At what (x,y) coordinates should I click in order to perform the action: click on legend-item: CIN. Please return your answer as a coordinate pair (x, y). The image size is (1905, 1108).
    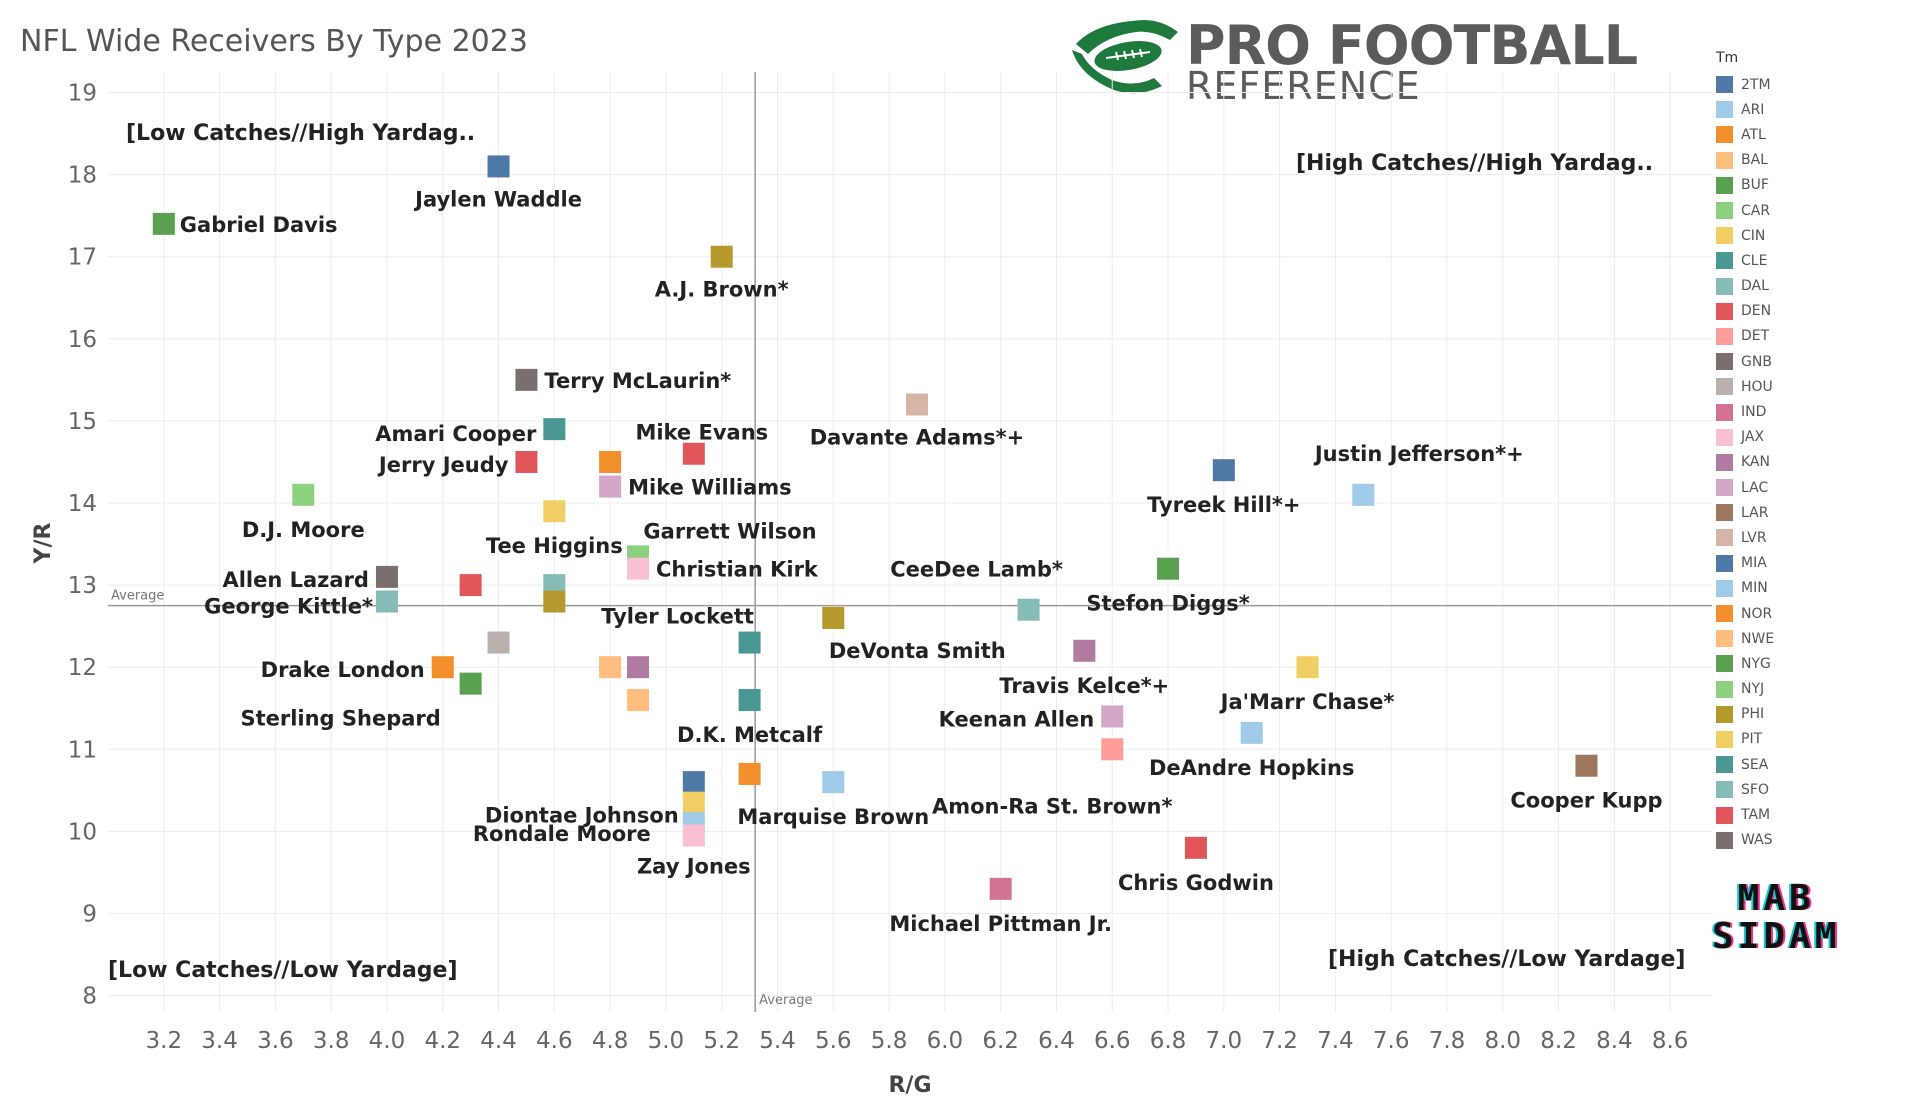
    Looking at the image, I should click on (1745, 235).